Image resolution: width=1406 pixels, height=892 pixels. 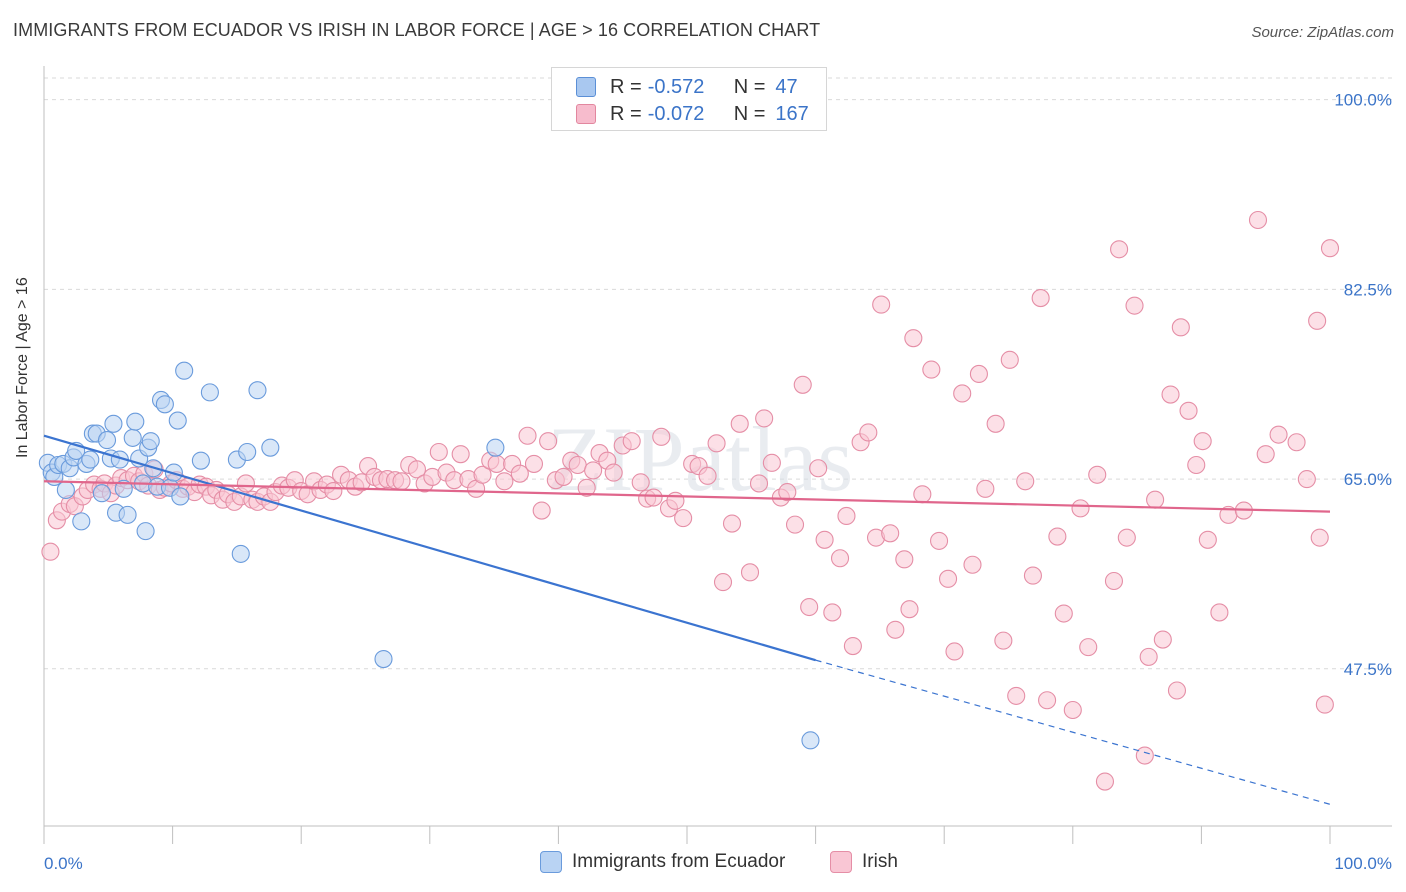 What do you see at coordinates (679, 861) in the screenshot?
I see `legend-label-ecuador: Immigrants from Ecuador` at bounding box center [679, 861].